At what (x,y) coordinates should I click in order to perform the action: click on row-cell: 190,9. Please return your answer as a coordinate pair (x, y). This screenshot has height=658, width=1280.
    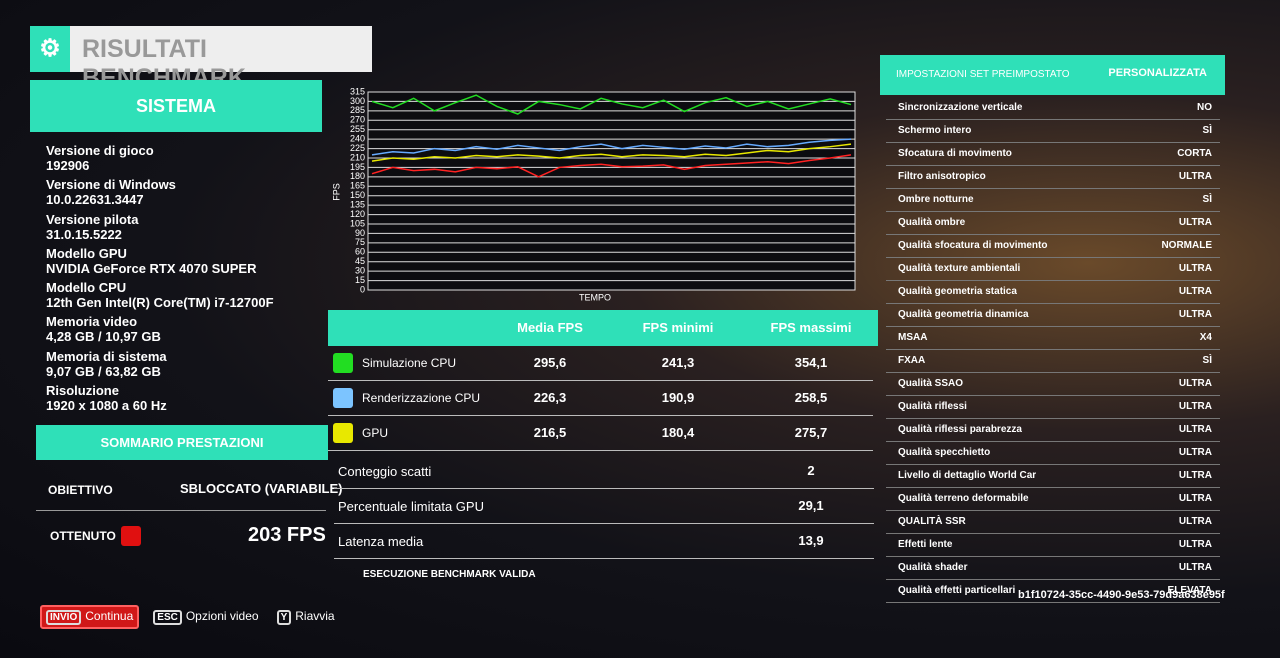
    Looking at the image, I should click on (678, 397).